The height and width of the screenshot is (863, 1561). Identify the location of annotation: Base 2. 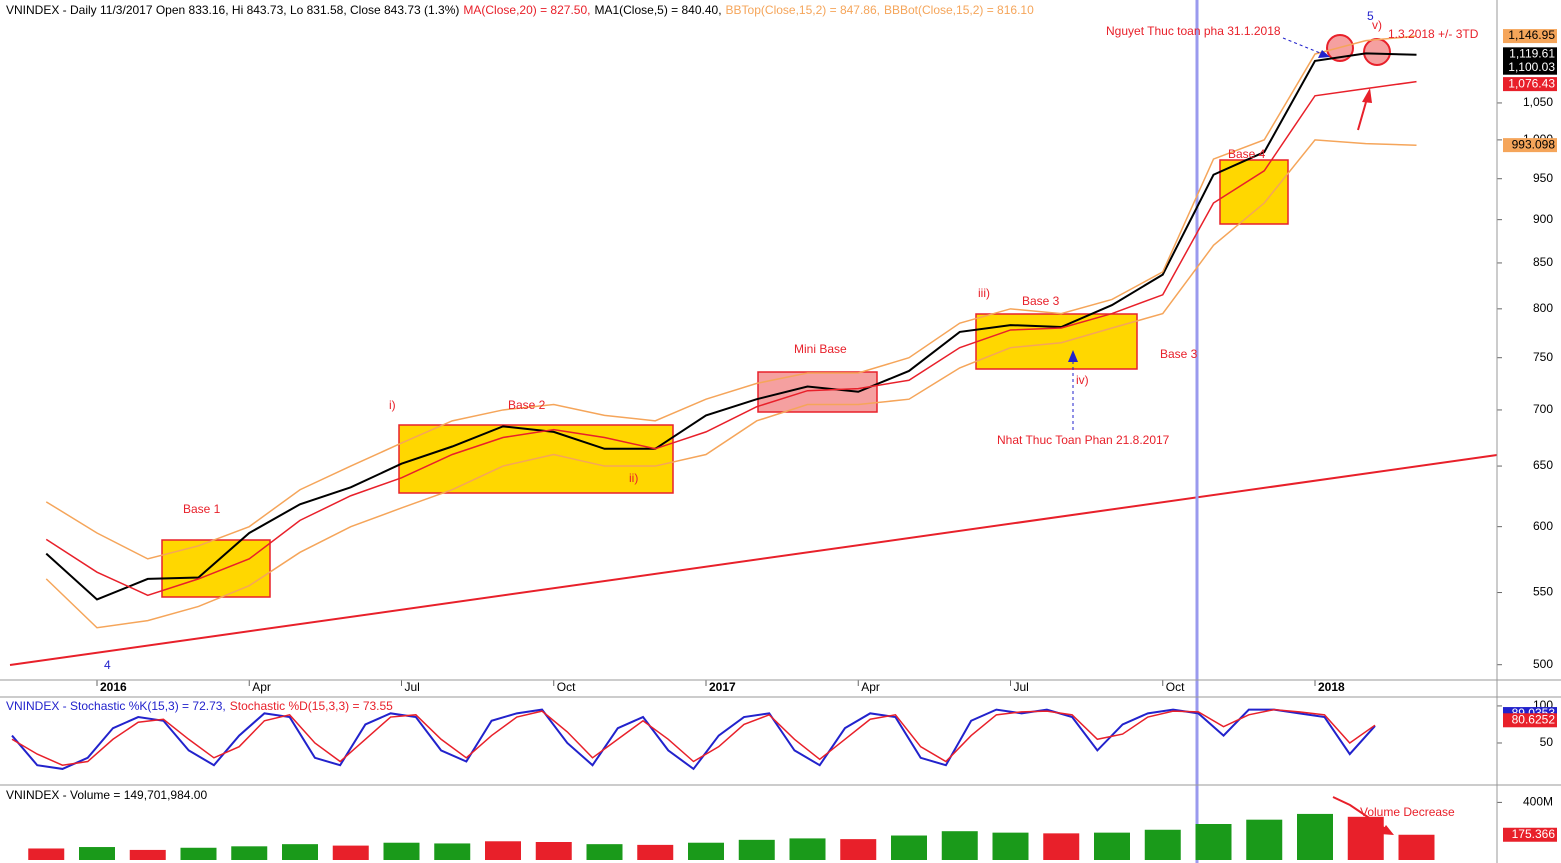
(527, 405).